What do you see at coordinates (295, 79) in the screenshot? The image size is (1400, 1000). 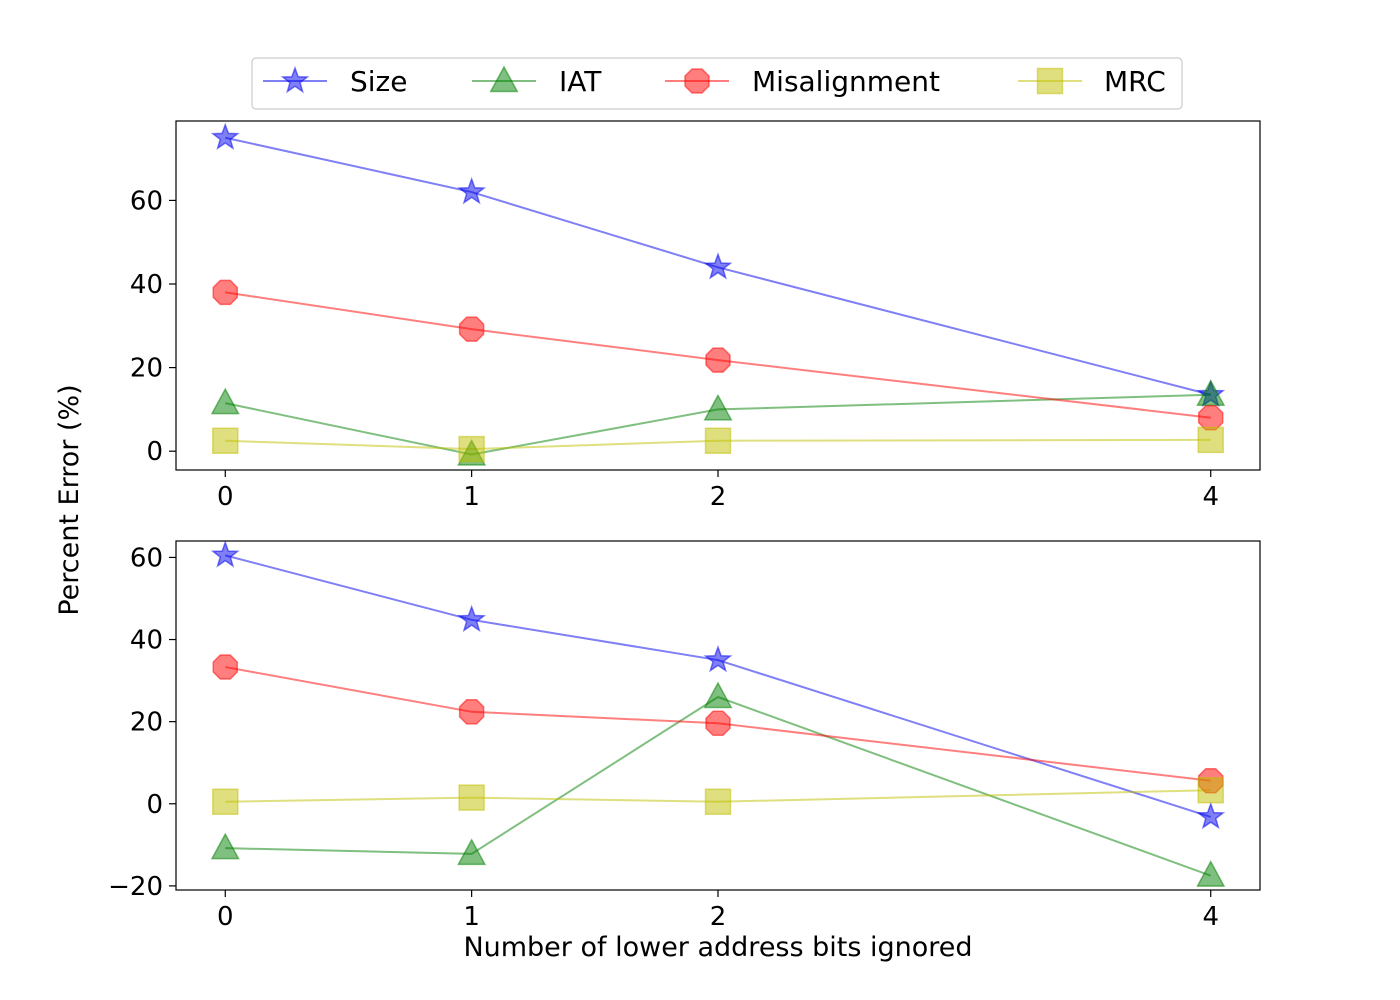 I see `legend-marker-star-icon` at bounding box center [295, 79].